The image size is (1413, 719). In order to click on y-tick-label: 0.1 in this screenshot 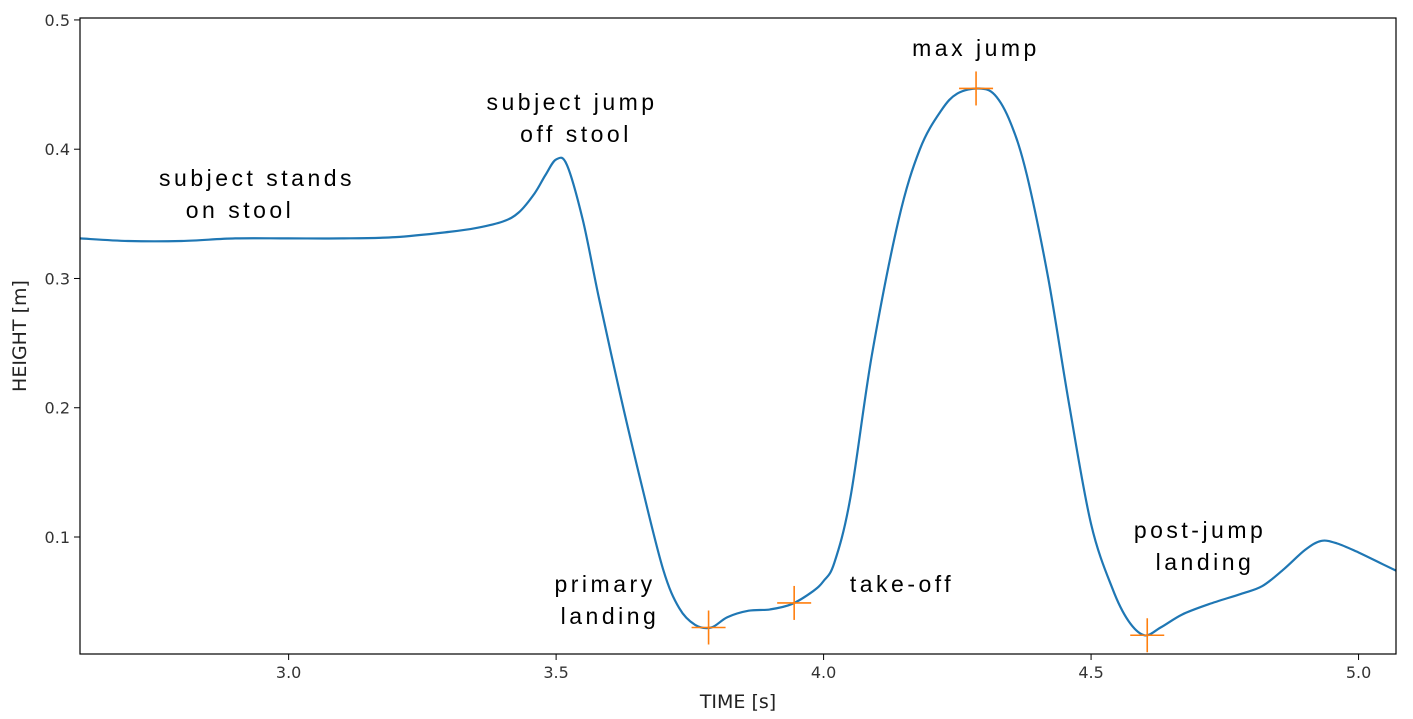, I will do `click(57, 537)`.